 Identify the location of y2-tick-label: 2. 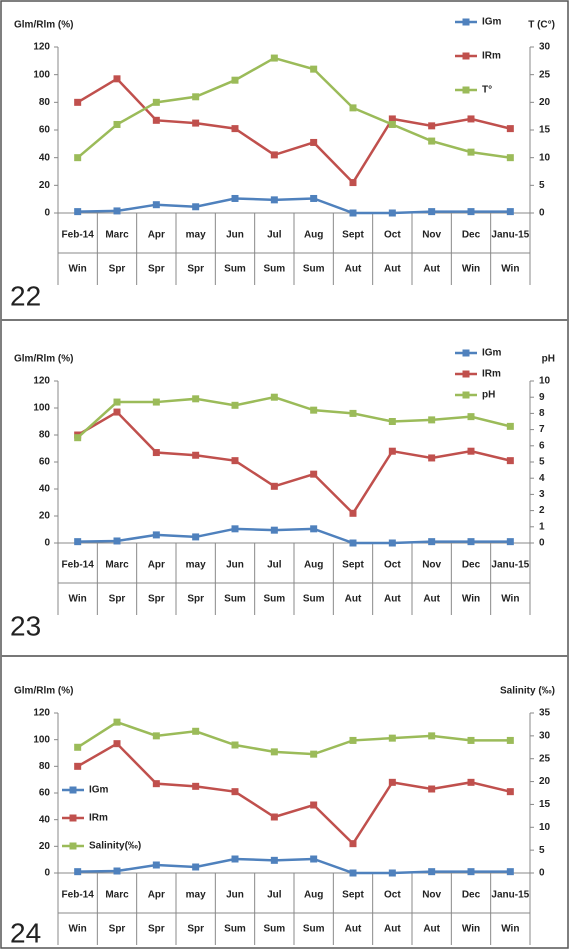
(542, 510).